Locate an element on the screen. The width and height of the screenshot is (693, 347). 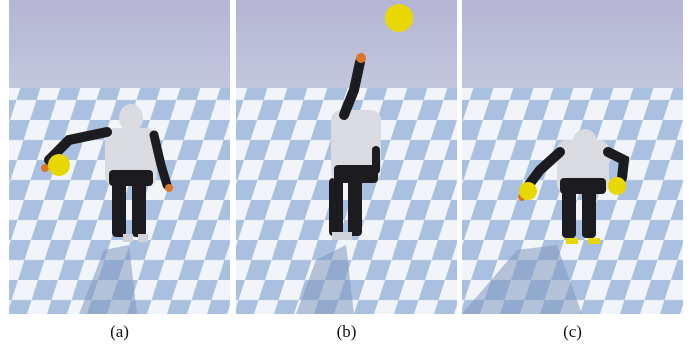
caption-a: (a) is located at coordinates (119, 331).